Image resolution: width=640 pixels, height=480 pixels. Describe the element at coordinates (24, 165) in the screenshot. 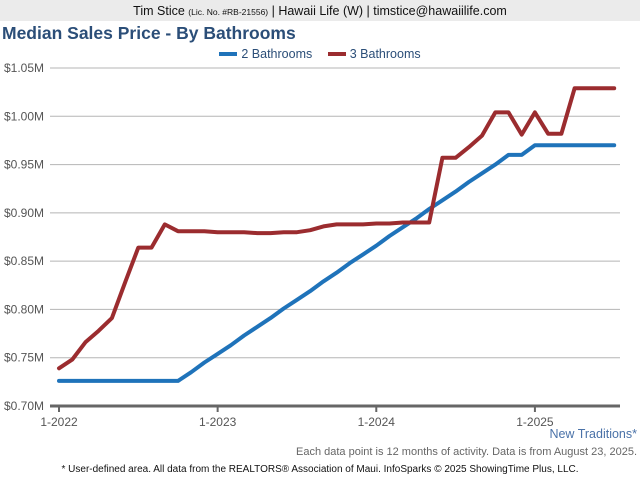

I see `y-tick-label: $0.95M` at that location.